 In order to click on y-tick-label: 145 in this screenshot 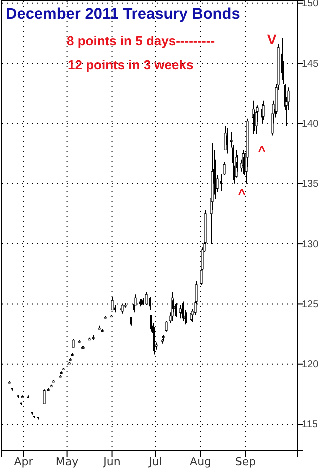, I will do `click(311, 64)`.